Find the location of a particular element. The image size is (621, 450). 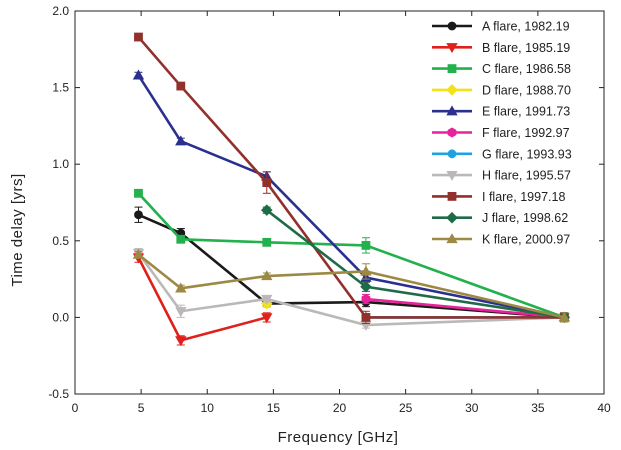

legend-entry: E flare, 1991.73 is located at coordinates (501, 112).